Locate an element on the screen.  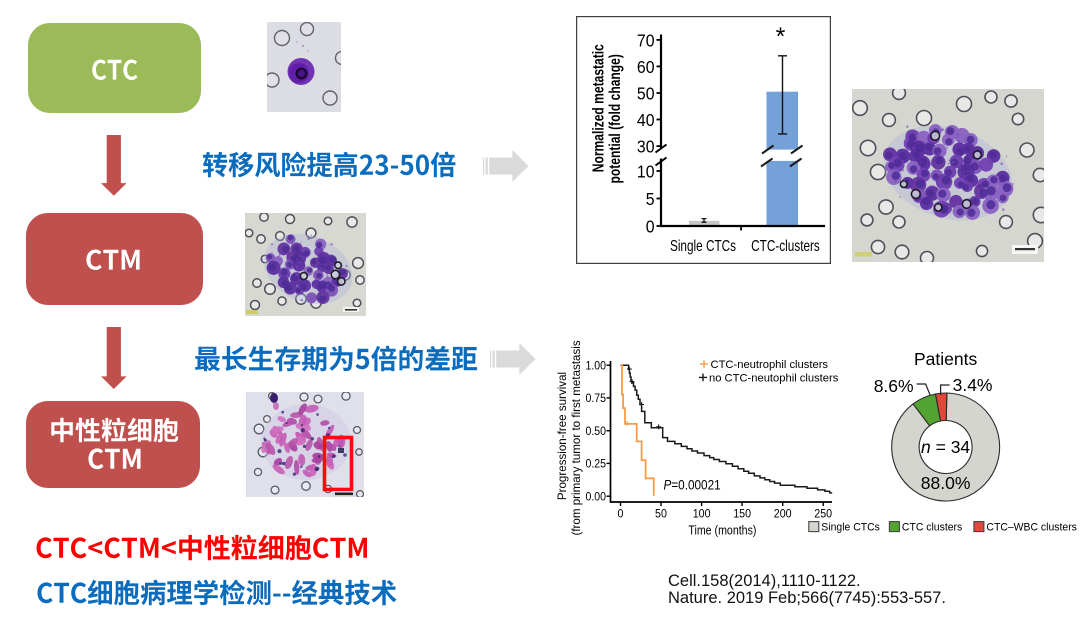
svg-text: 40 is located at coordinates (646, 120).